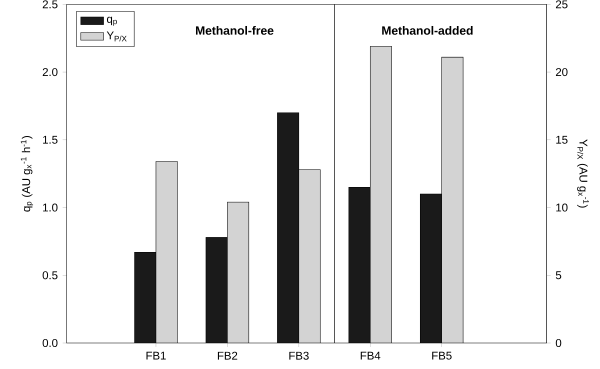 The image size is (600, 369). Describe the element at coordinates (116, 36) in the screenshot. I see `legend-label: Y$_{P/X}$` at that location.